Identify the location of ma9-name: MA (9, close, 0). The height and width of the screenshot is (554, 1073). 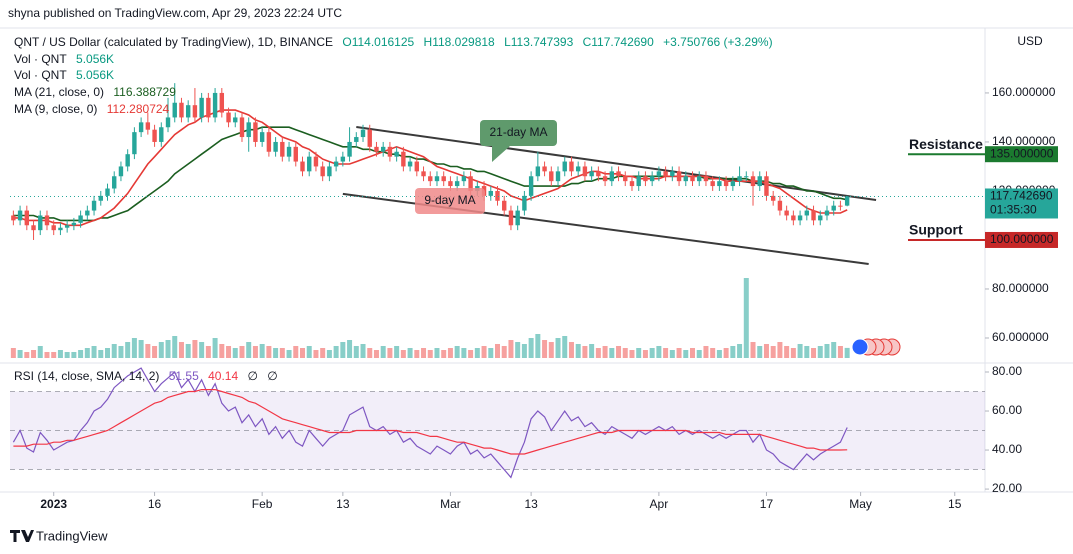
(56, 109).